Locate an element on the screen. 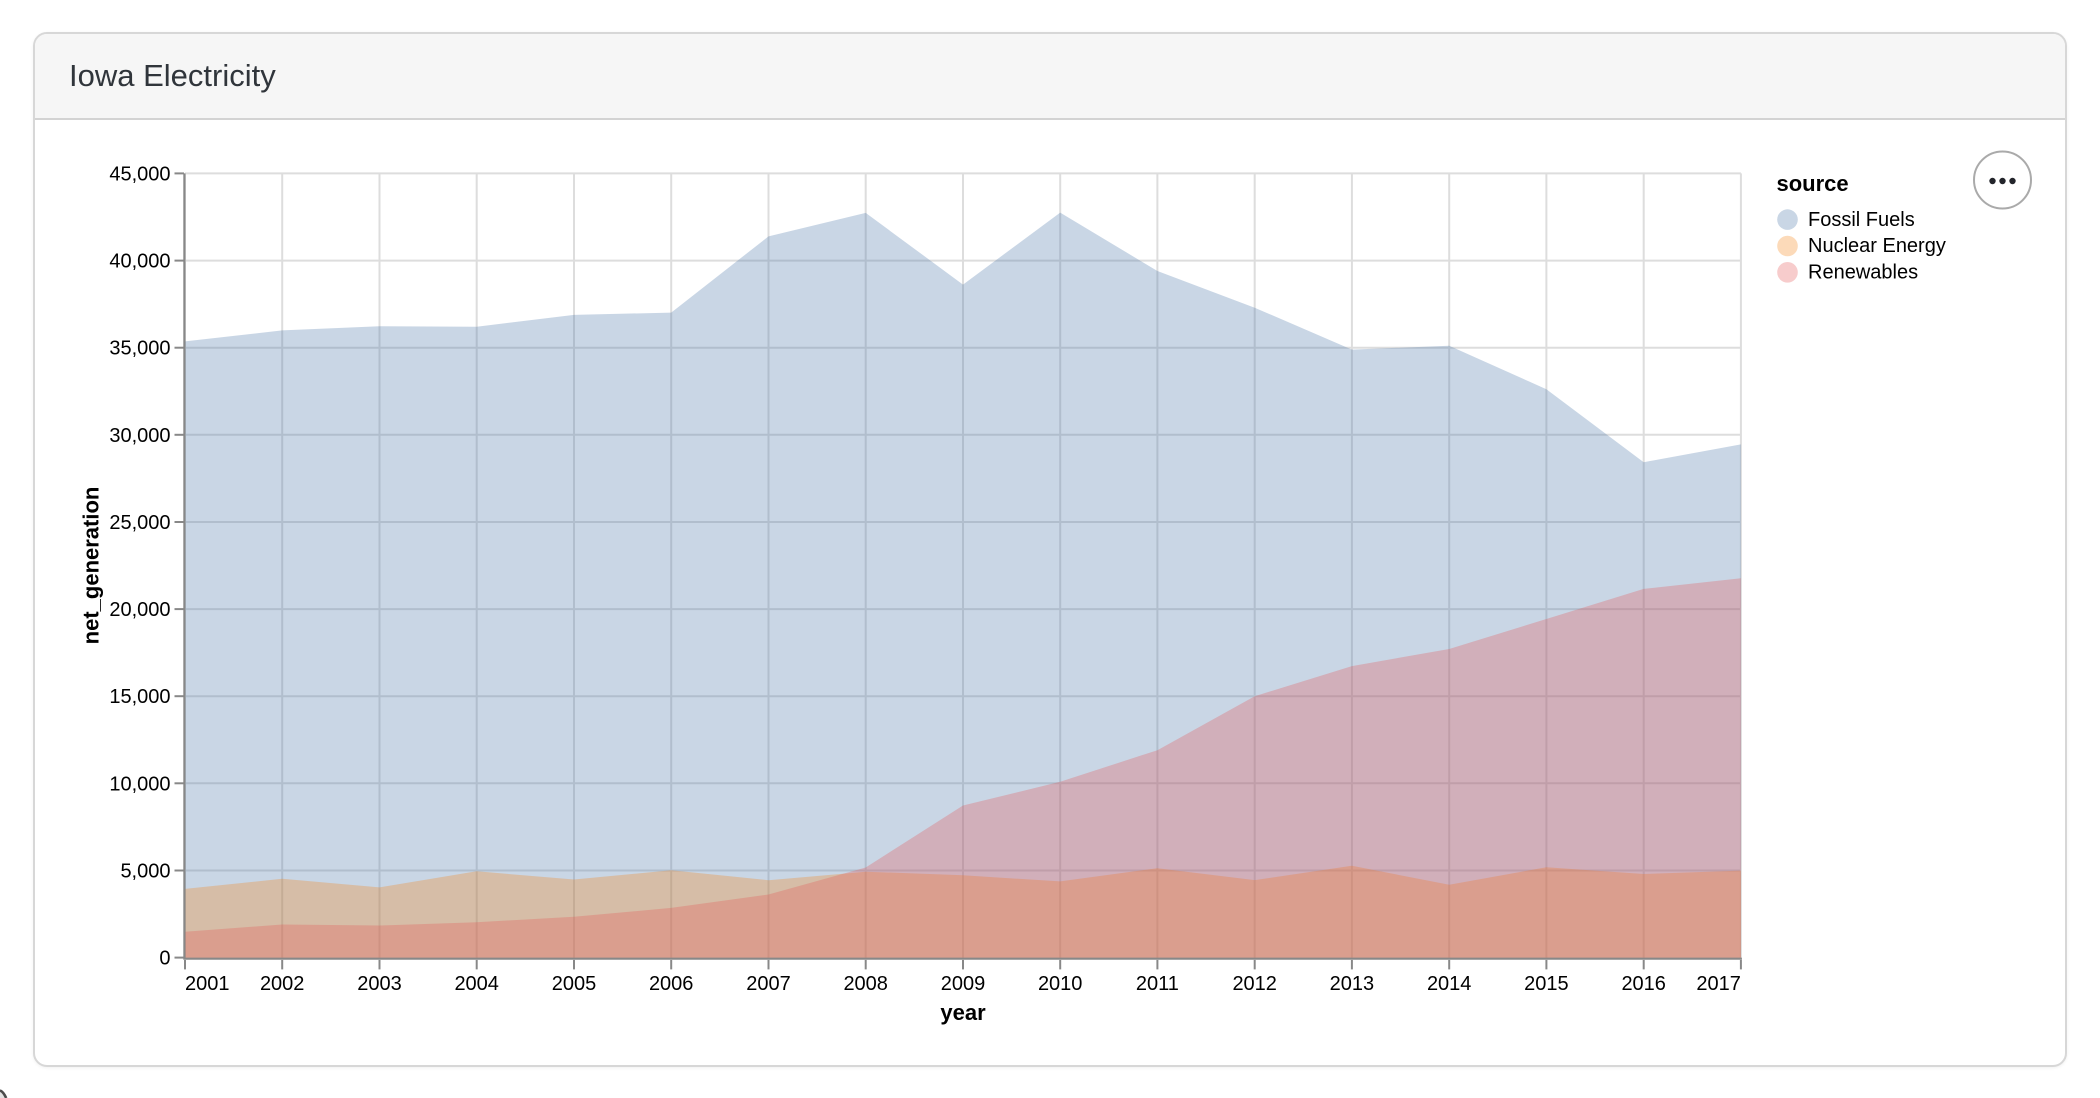 The width and height of the screenshot is (2100, 1098). svg-text: 2003 is located at coordinates (379, 984).